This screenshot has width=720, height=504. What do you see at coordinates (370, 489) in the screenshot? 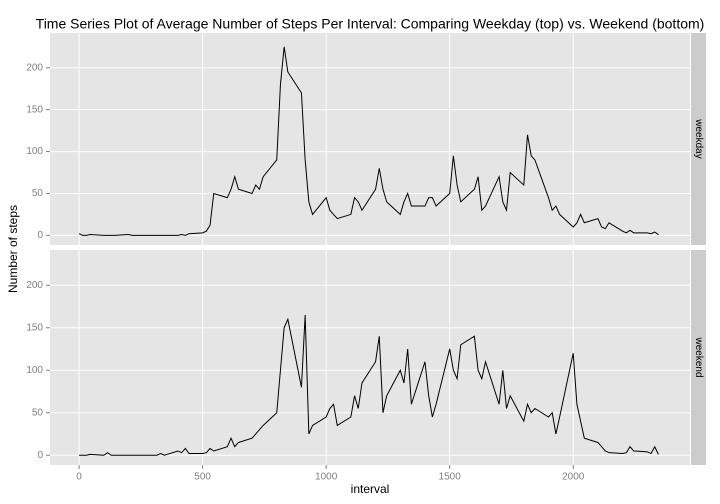
I see `x-axis-label: interval` at bounding box center [370, 489].